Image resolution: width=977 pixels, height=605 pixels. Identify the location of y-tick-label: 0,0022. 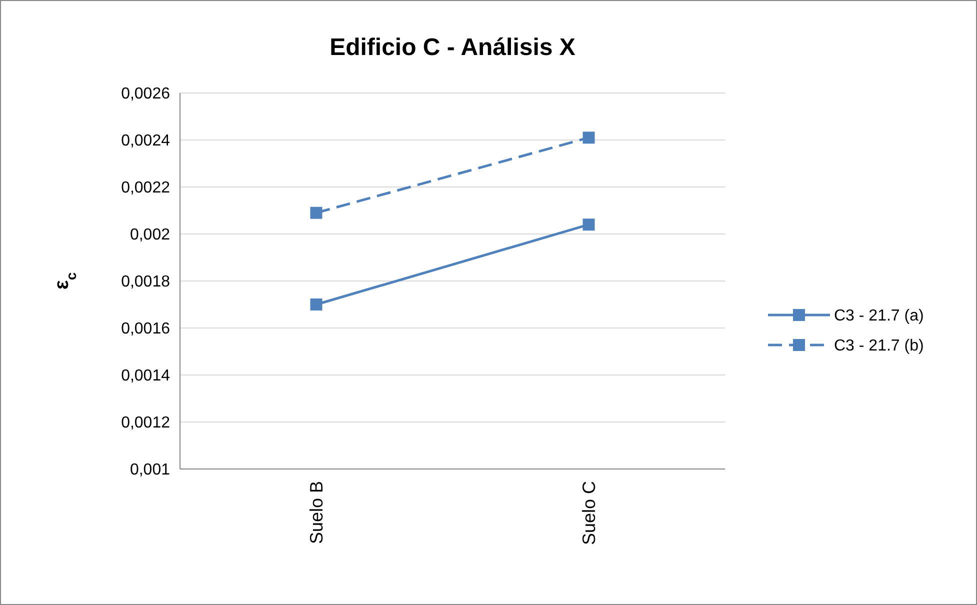
(145, 188).